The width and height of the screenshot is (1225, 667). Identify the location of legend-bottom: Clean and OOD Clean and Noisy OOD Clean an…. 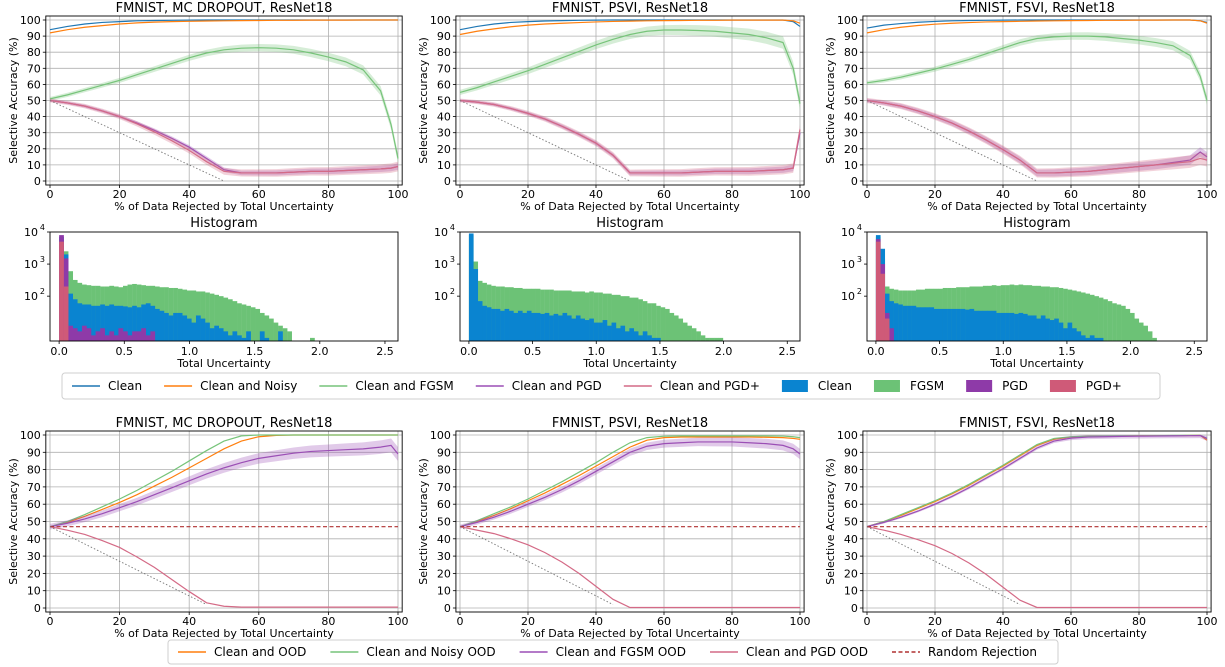
(613, 652).